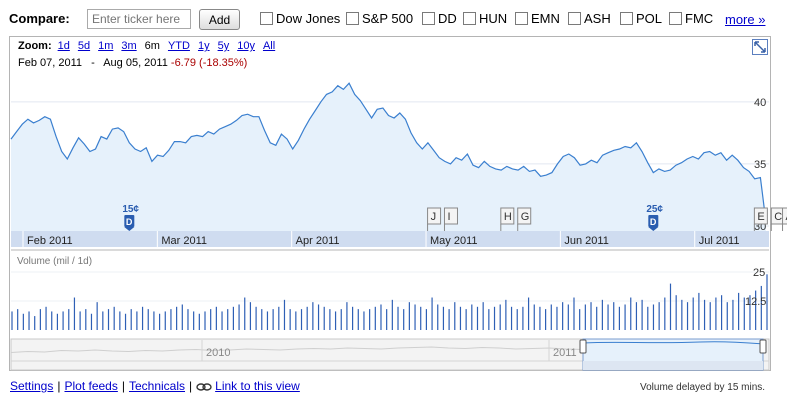 The height and width of the screenshot is (405, 787). What do you see at coordinates (129, 46) in the screenshot?
I see `zoom-3m: 3m` at bounding box center [129, 46].